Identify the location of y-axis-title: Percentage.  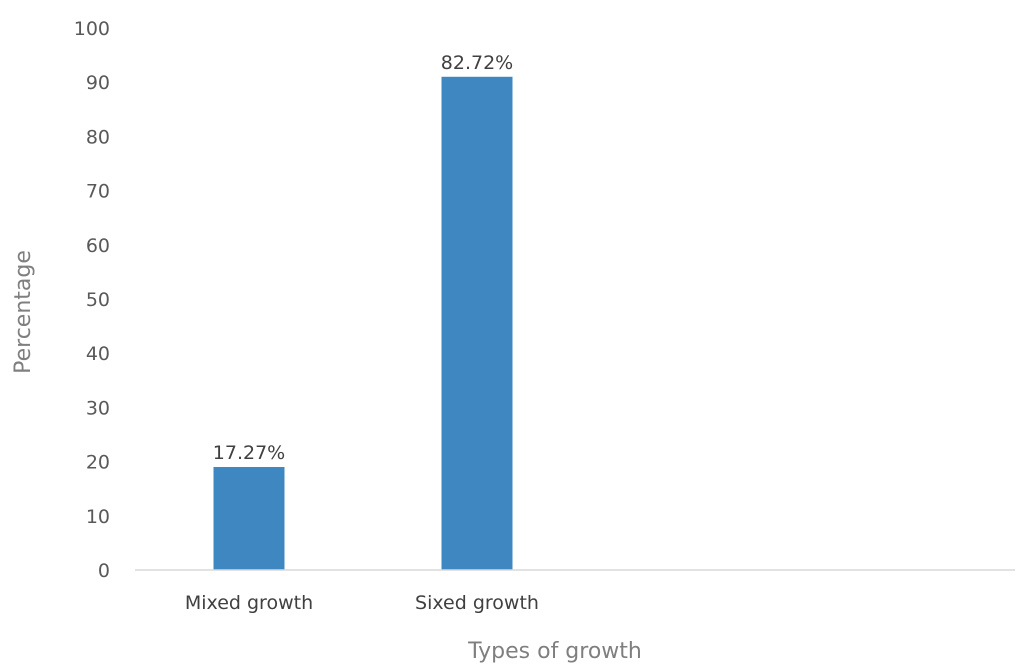
(23, 312).